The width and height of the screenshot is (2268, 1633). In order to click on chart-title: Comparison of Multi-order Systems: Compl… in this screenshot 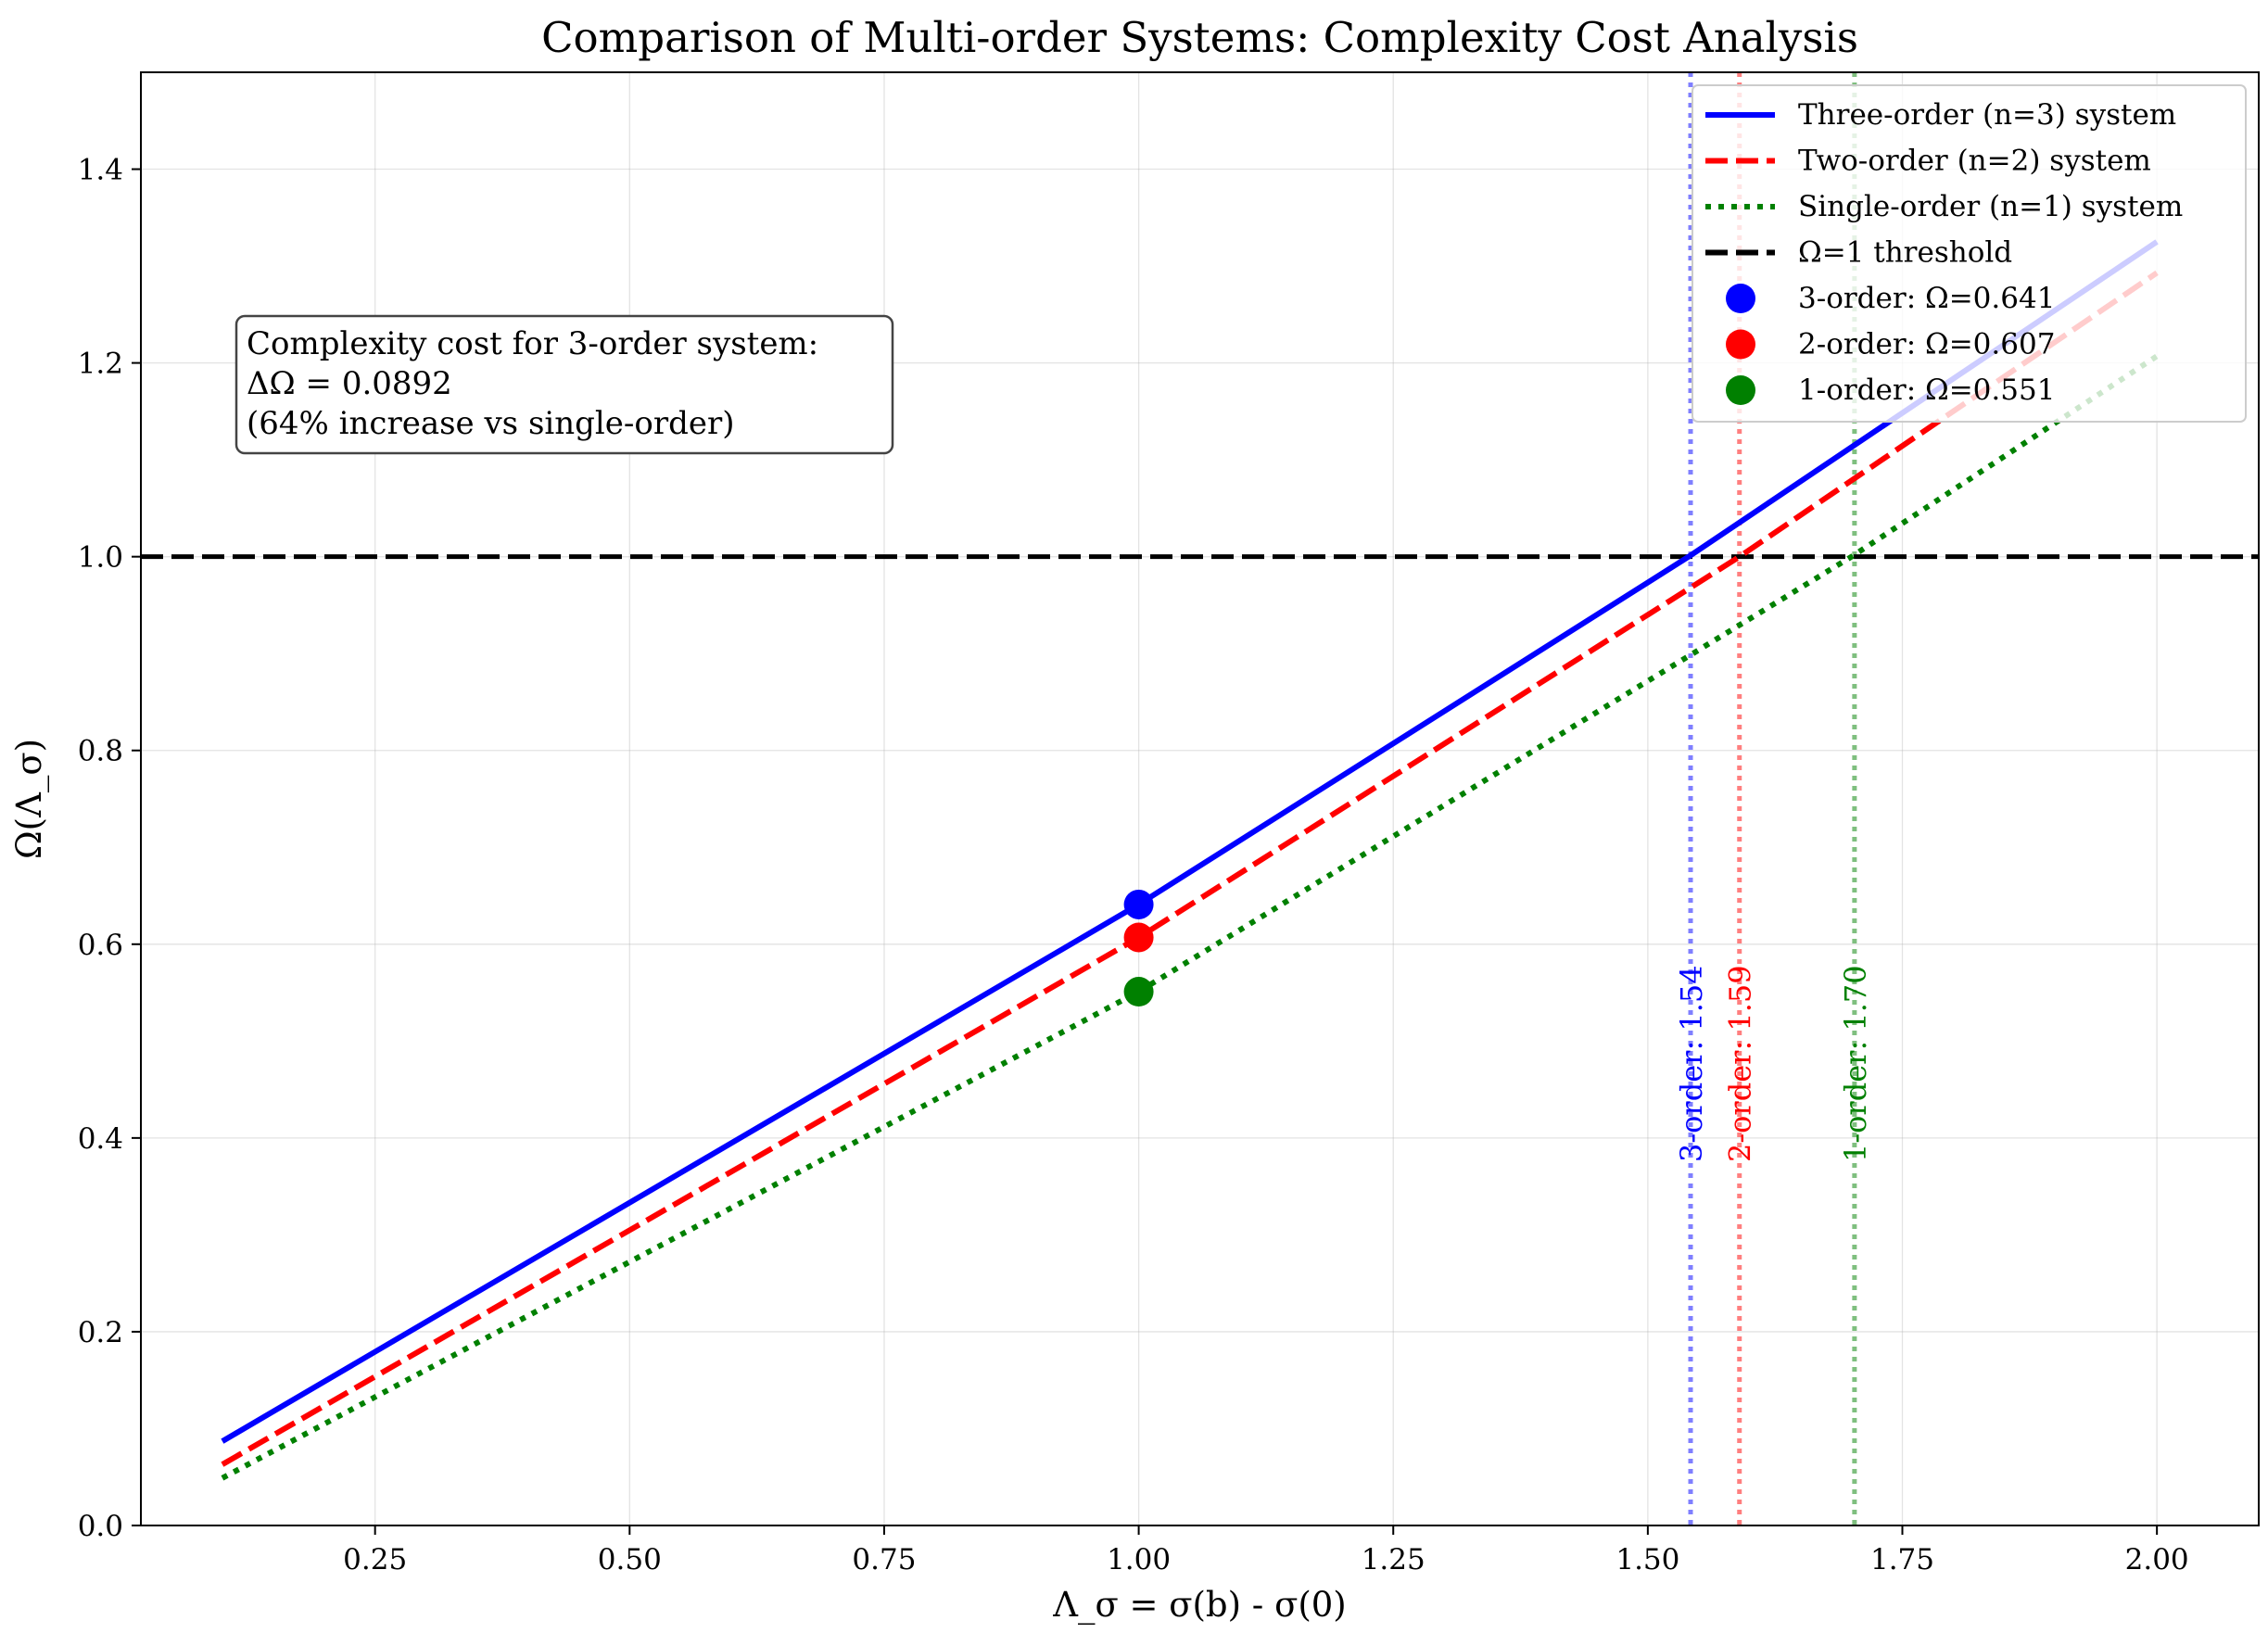, I will do `click(1199, 38)`.